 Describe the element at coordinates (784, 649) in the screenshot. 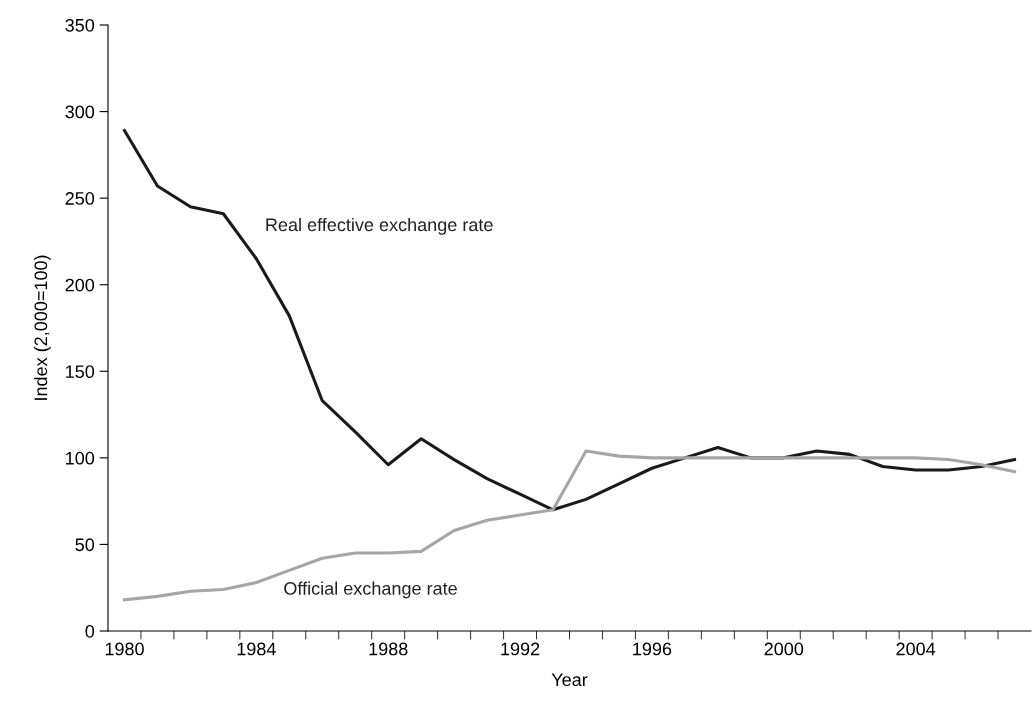

I see `x-tick-label: 2000` at that location.